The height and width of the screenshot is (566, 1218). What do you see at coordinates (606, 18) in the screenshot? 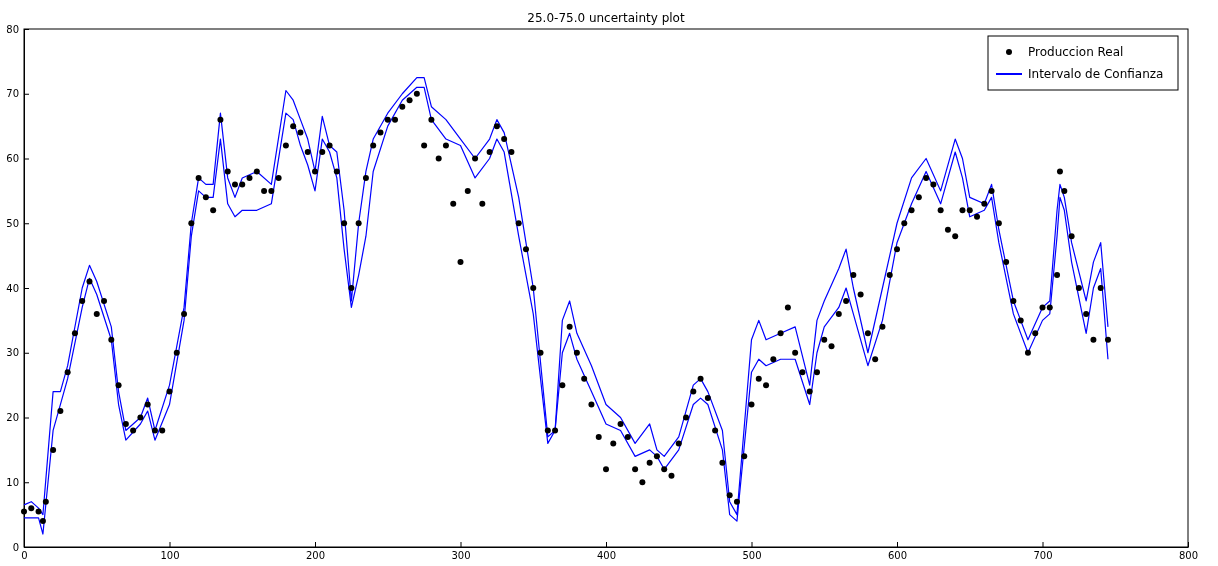
I see `chart-title: 25.0-75.0 uncertainty plot` at bounding box center [606, 18].